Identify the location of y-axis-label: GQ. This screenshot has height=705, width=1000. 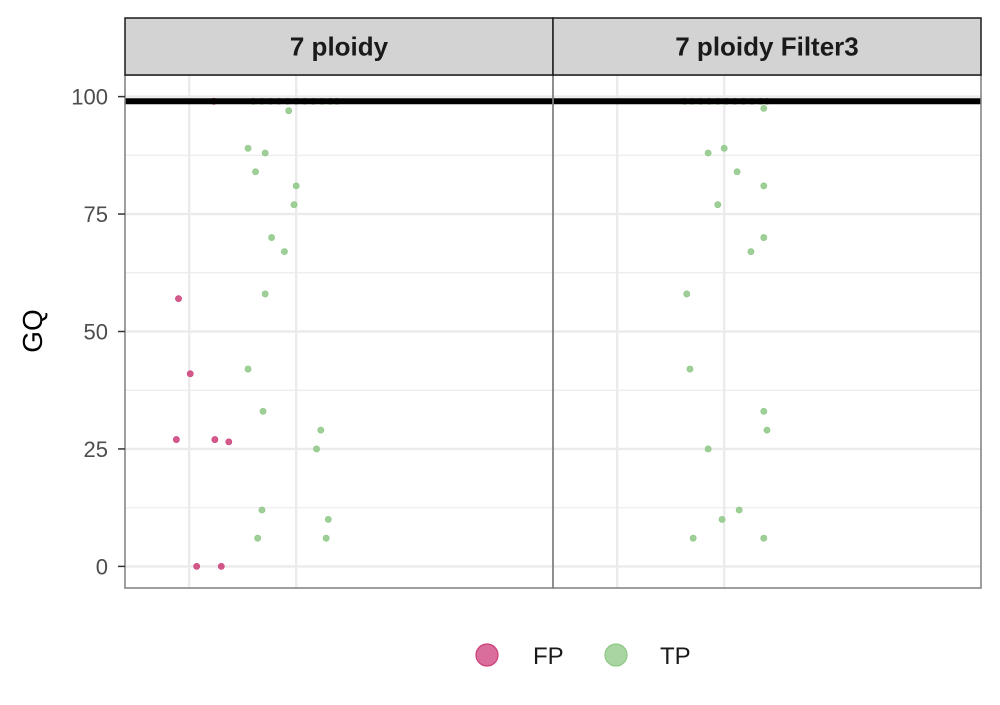
(32, 331).